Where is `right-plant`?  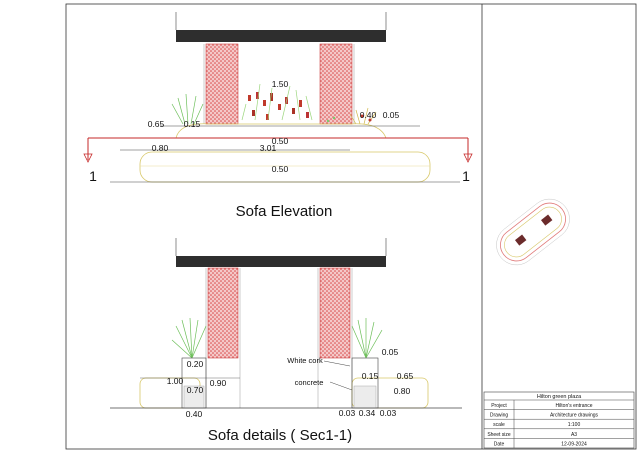
right-plant is located at coordinates (367, 338).